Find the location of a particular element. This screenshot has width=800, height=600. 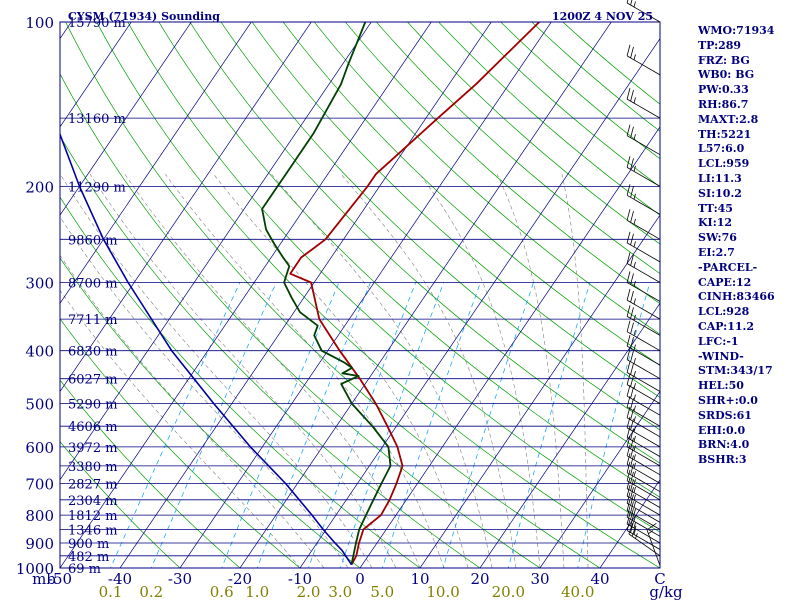

pressure-tick-label: 100 is located at coordinates (39, 23).